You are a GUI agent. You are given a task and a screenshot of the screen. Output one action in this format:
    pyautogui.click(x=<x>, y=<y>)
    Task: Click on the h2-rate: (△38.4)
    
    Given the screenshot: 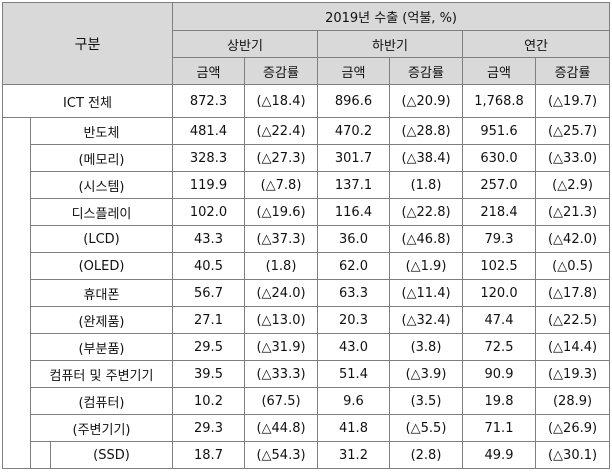 What is the action you would take?
    pyautogui.click(x=426, y=158)
    